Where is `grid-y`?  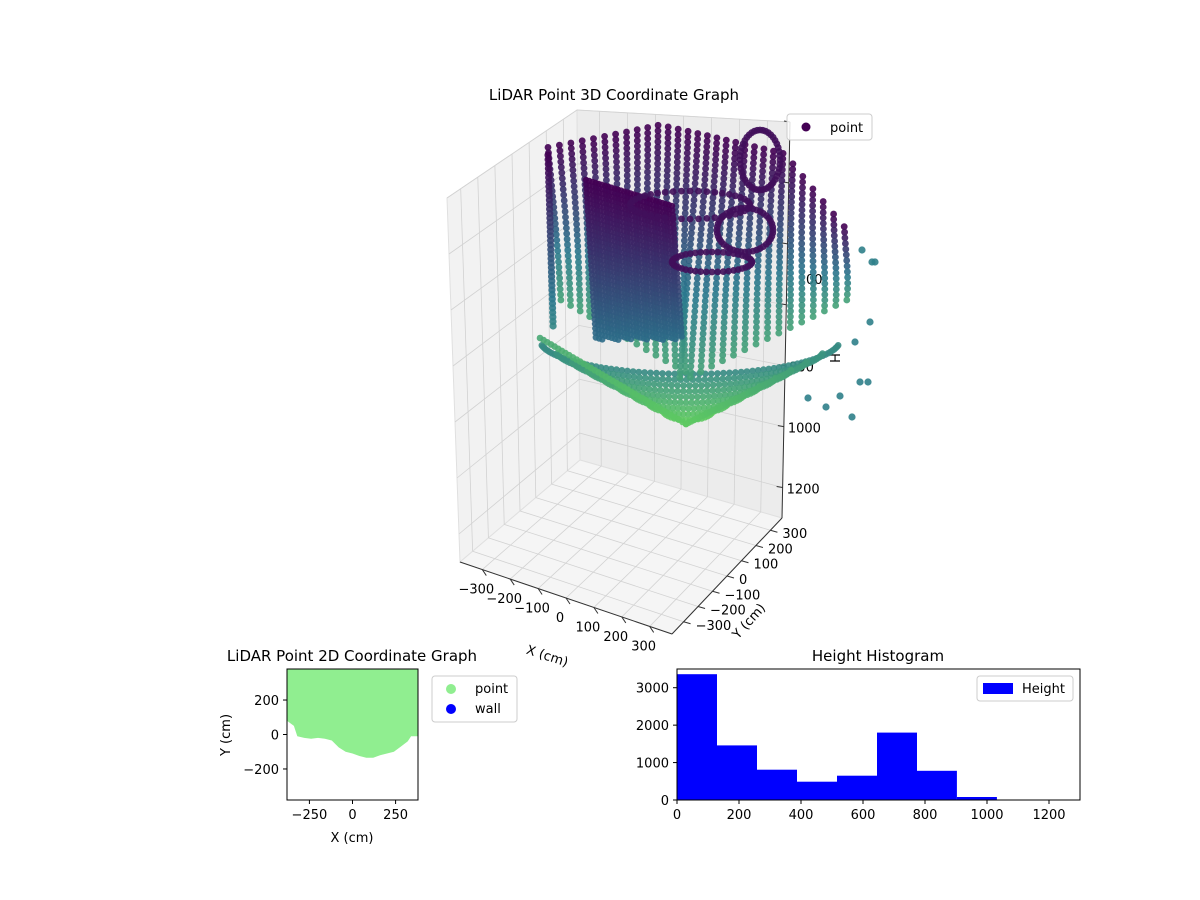 grid-y is located at coordinates (654, 514).